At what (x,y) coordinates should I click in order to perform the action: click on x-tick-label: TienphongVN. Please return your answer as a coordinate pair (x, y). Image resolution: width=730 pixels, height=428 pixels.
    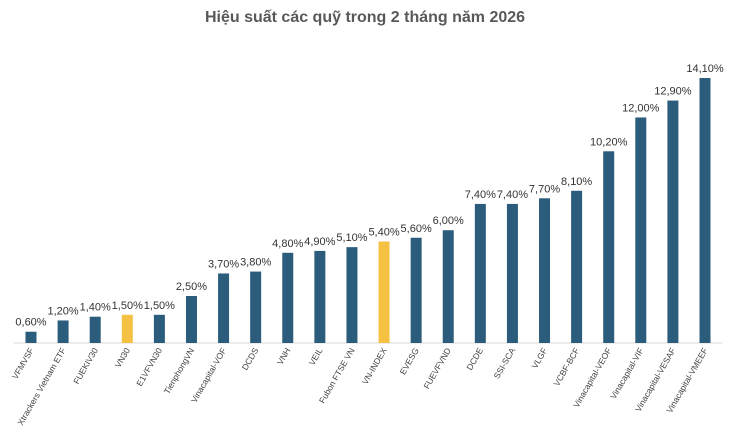
    Looking at the image, I should click on (179, 371).